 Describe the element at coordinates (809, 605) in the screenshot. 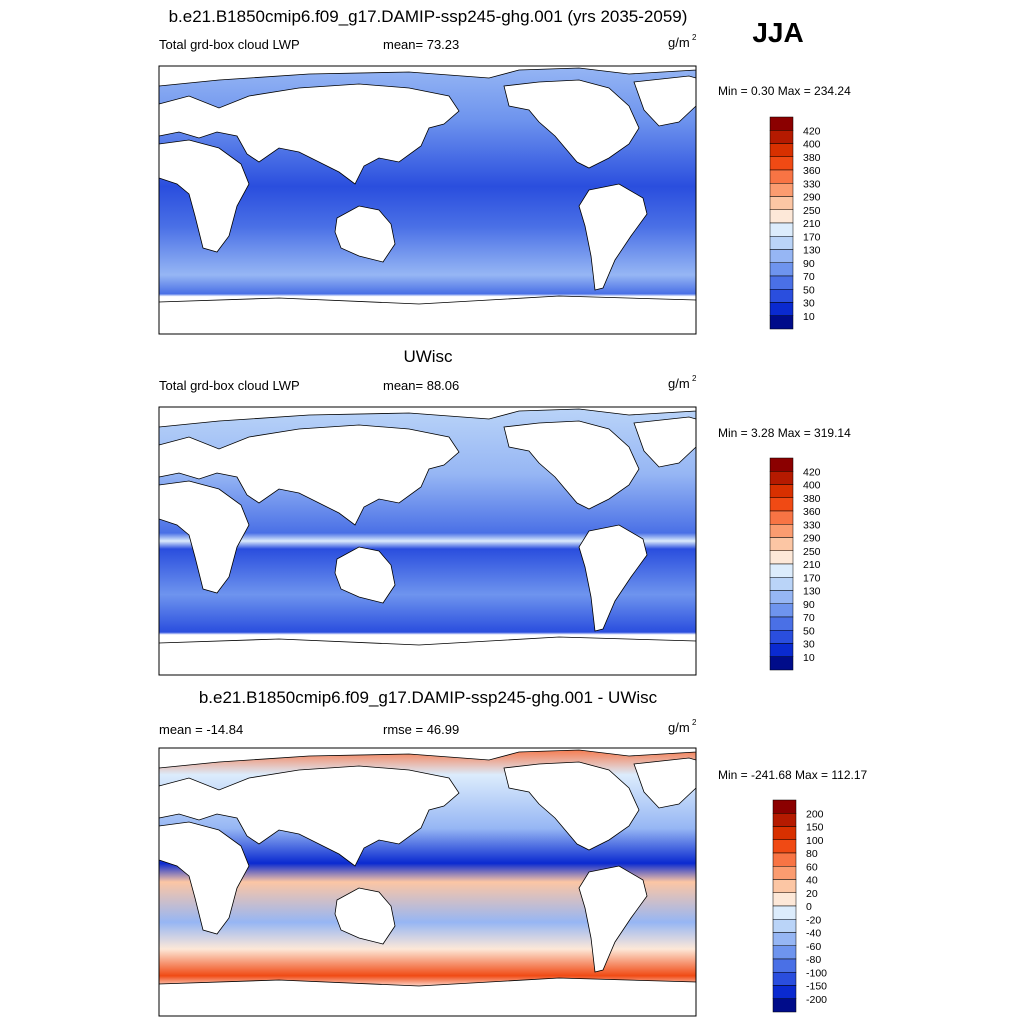

I see `colorbar-label: 90` at that location.